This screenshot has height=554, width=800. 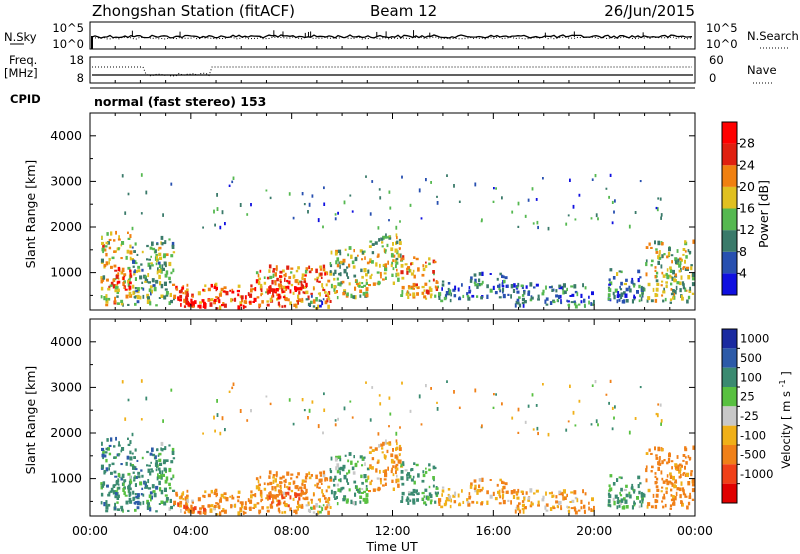 I want to click on y-tick-label: 1000, so click(x=66, y=478).